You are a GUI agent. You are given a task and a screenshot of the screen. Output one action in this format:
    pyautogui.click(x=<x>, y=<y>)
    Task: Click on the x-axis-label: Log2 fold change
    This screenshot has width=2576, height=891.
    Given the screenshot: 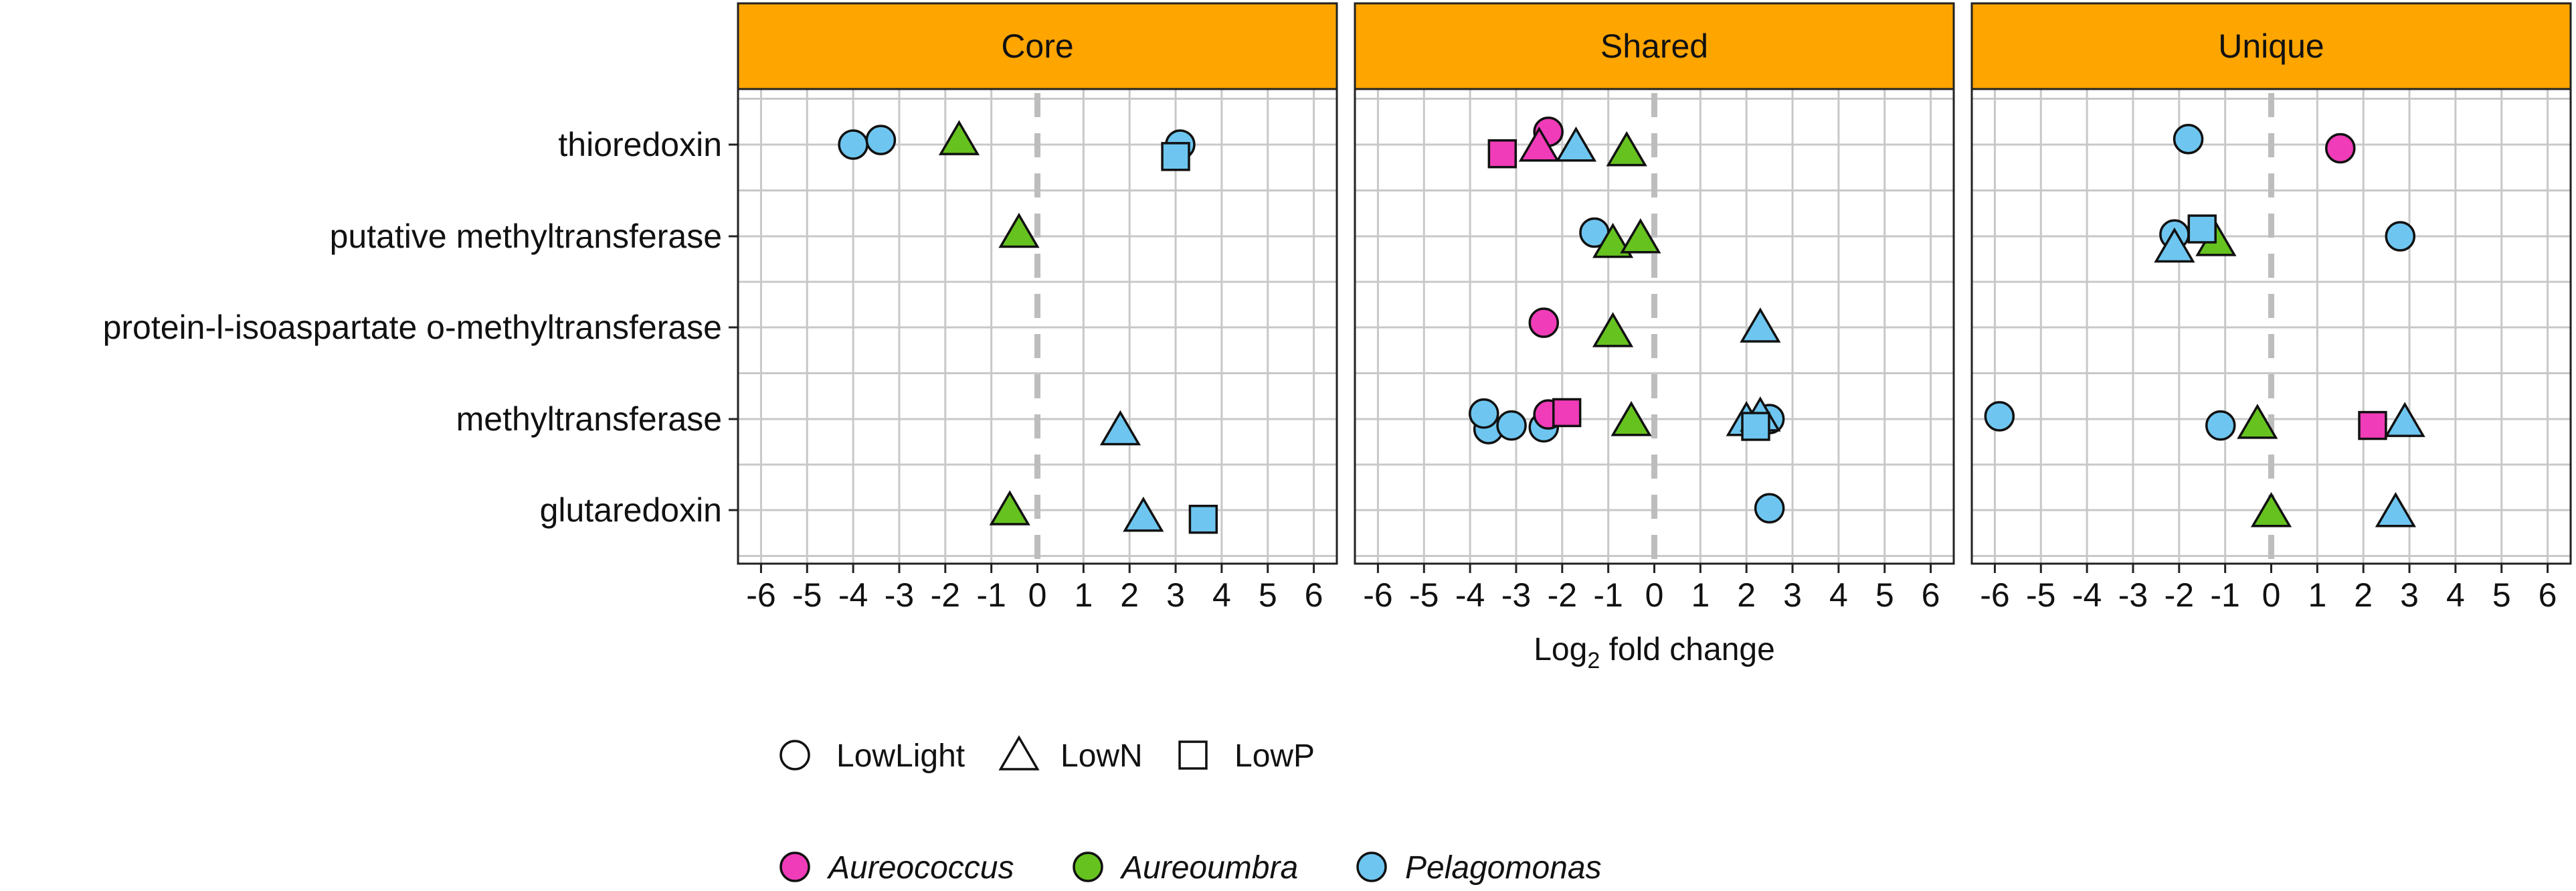 What is the action you would take?
    pyautogui.click(x=1654, y=652)
    